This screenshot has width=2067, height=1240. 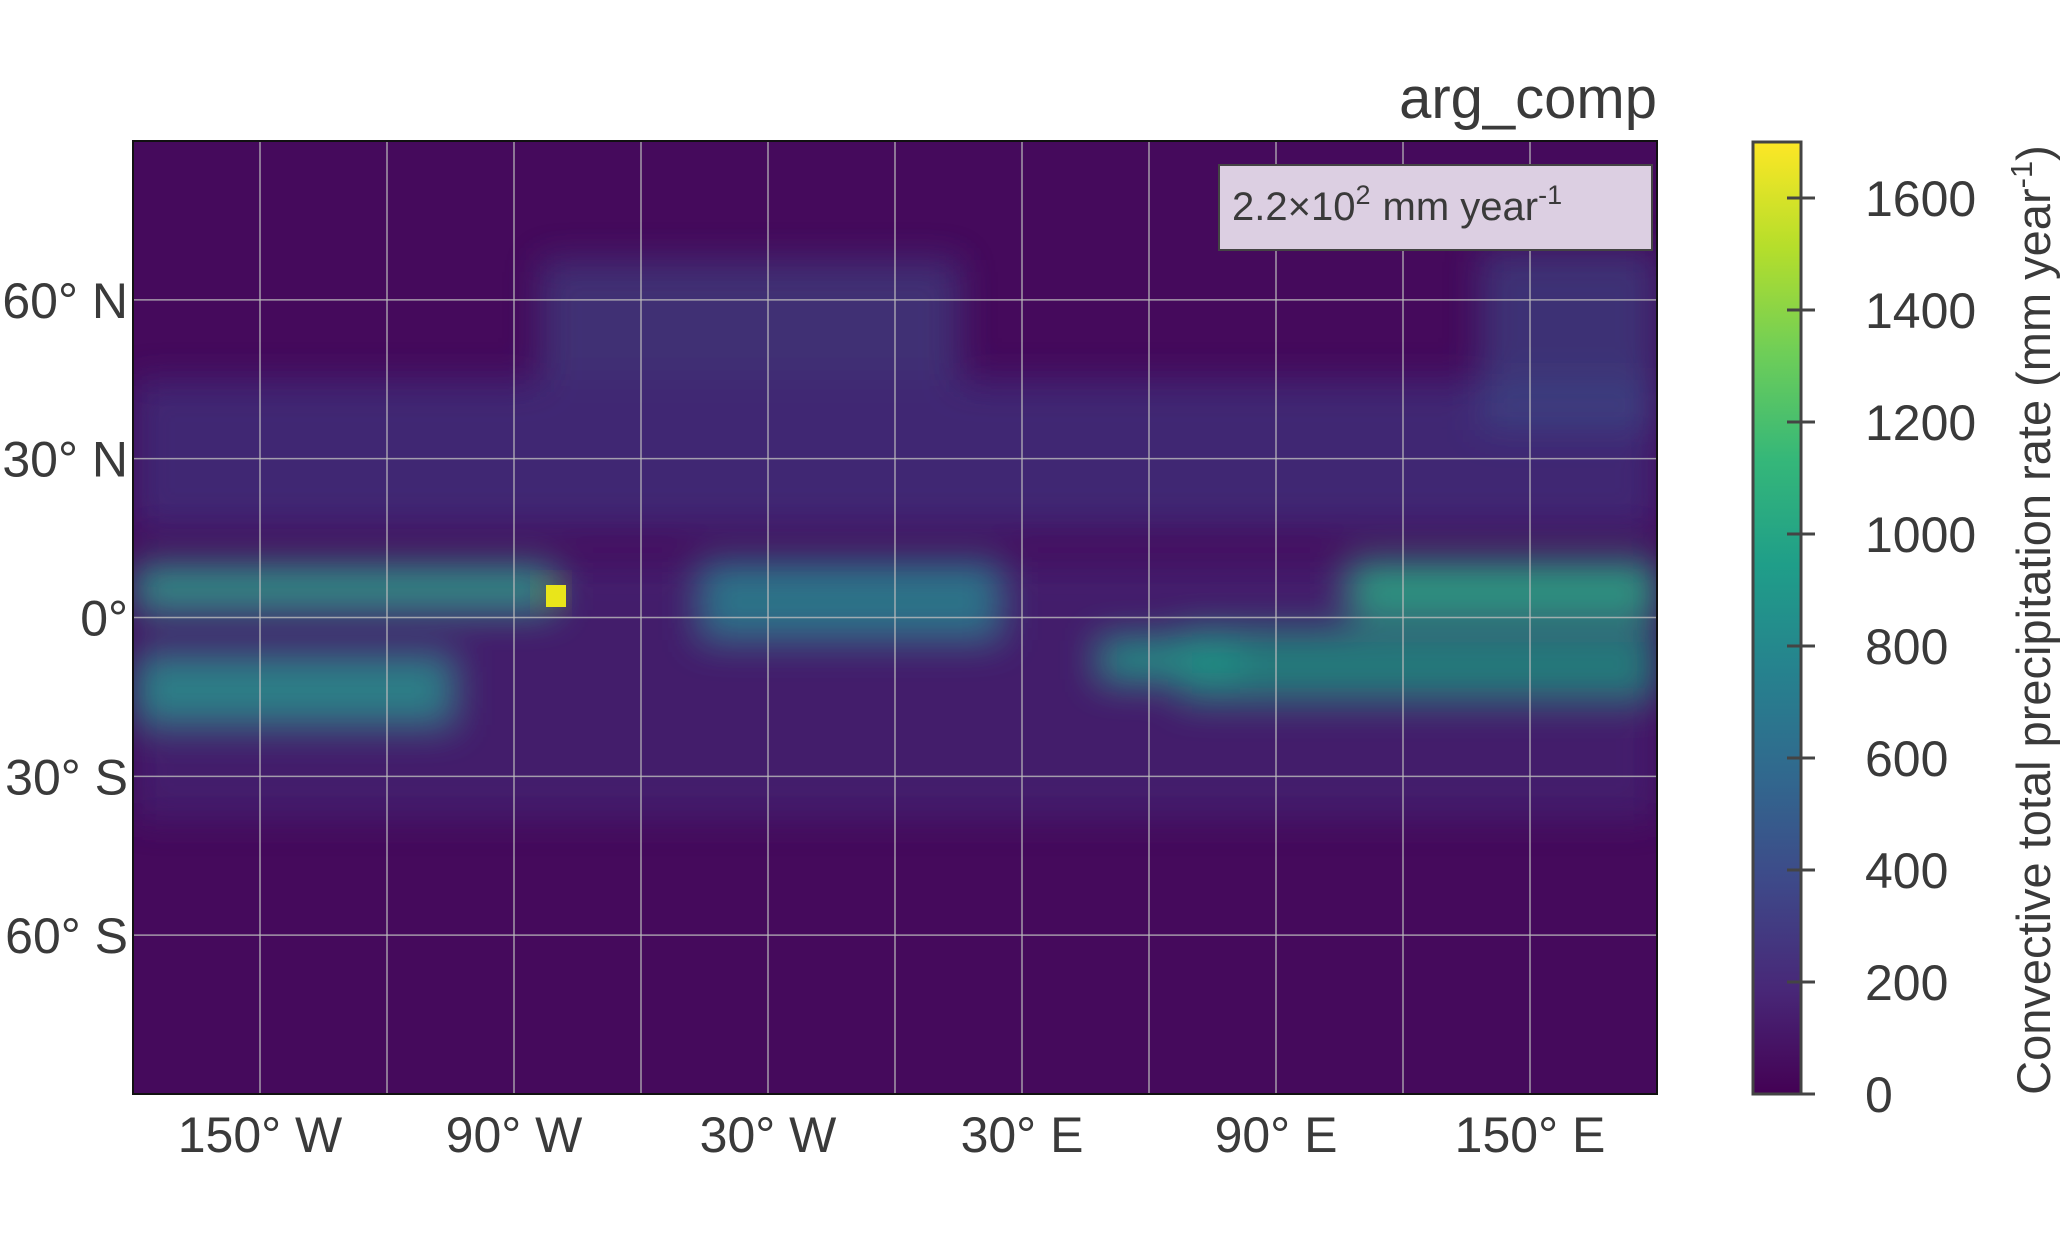 I want to click on annotation-exponent: 2, so click(x=1362, y=195).